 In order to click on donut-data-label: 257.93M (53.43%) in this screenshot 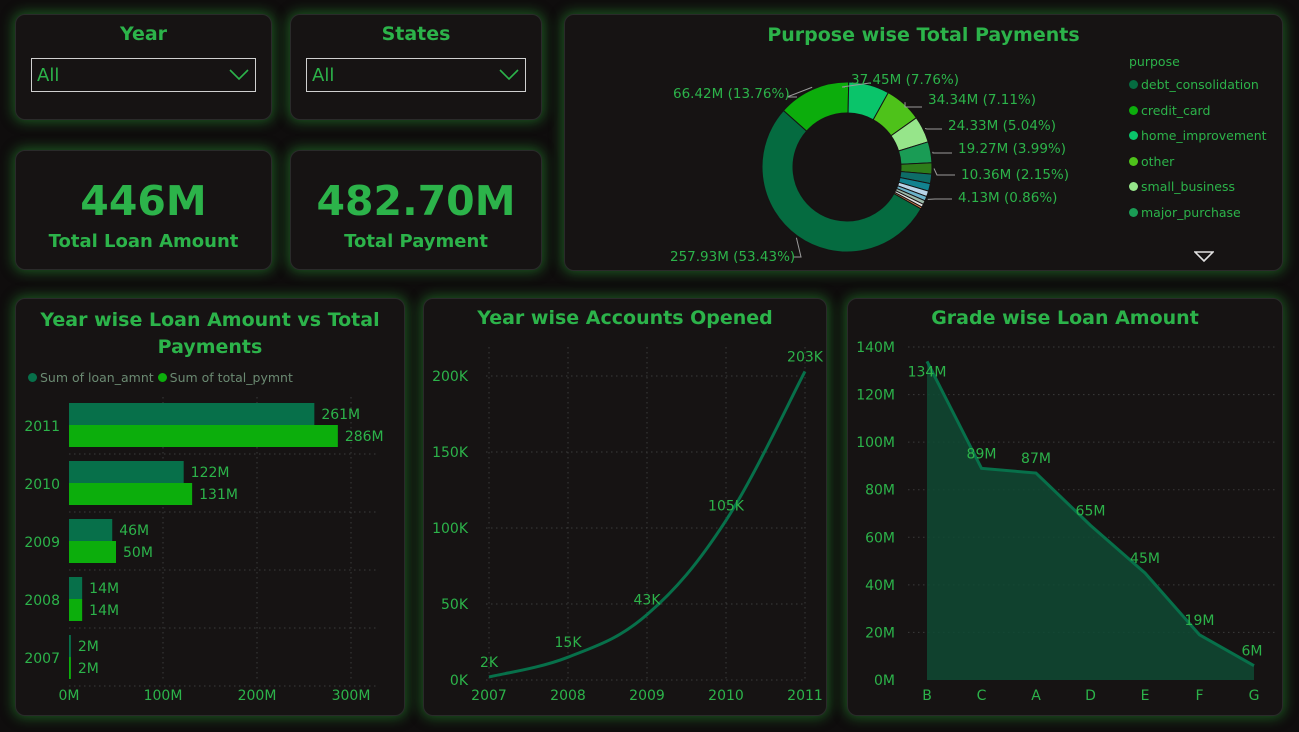, I will do `click(732, 257)`.